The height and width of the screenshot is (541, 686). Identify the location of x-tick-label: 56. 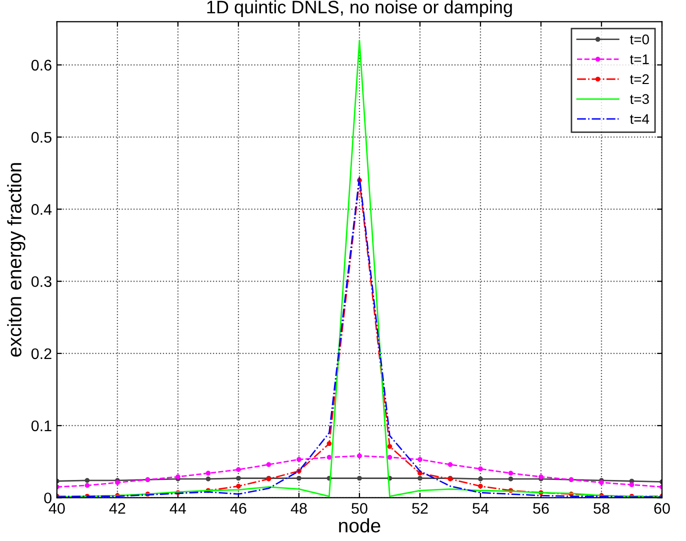
(541, 508).